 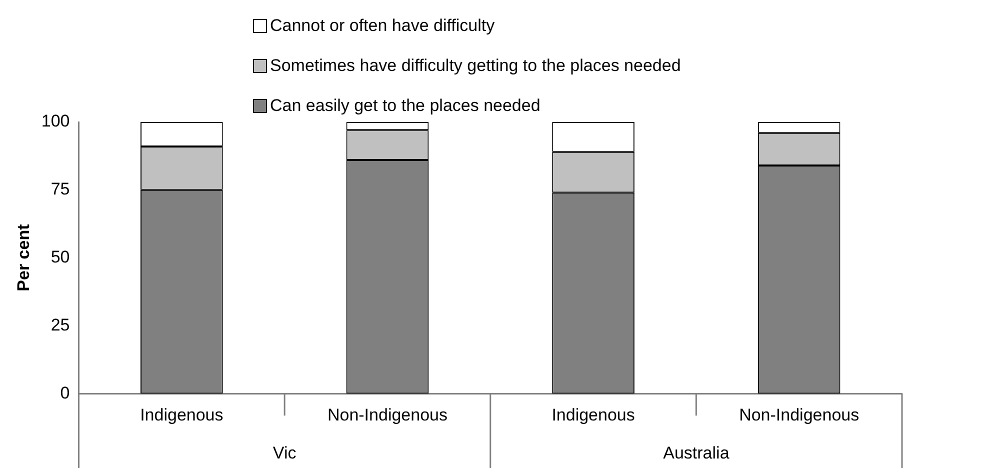 What do you see at coordinates (55, 121) in the screenshot?
I see `y-tick-label: 100` at bounding box center [55, 121].